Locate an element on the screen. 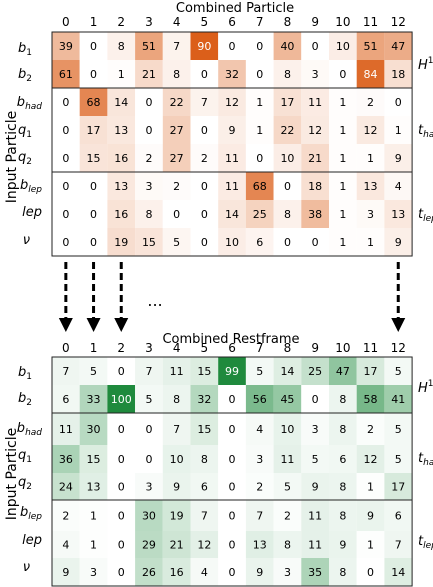  top-cell-value: 13 is located at coordinates (398, 214).